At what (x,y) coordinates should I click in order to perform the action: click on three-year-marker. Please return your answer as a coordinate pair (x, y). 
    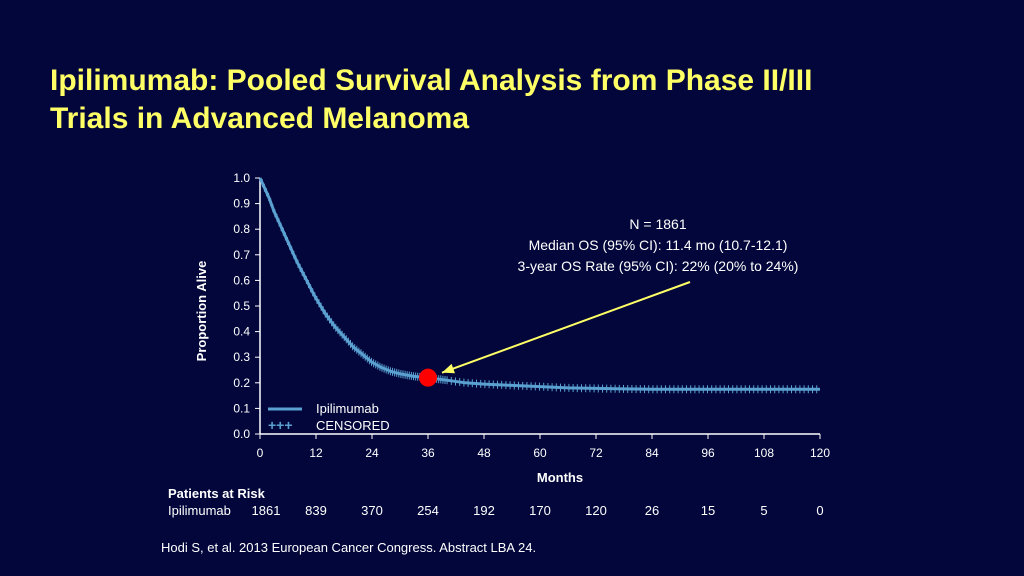
    Looking at the image, I should click on (428, 377).